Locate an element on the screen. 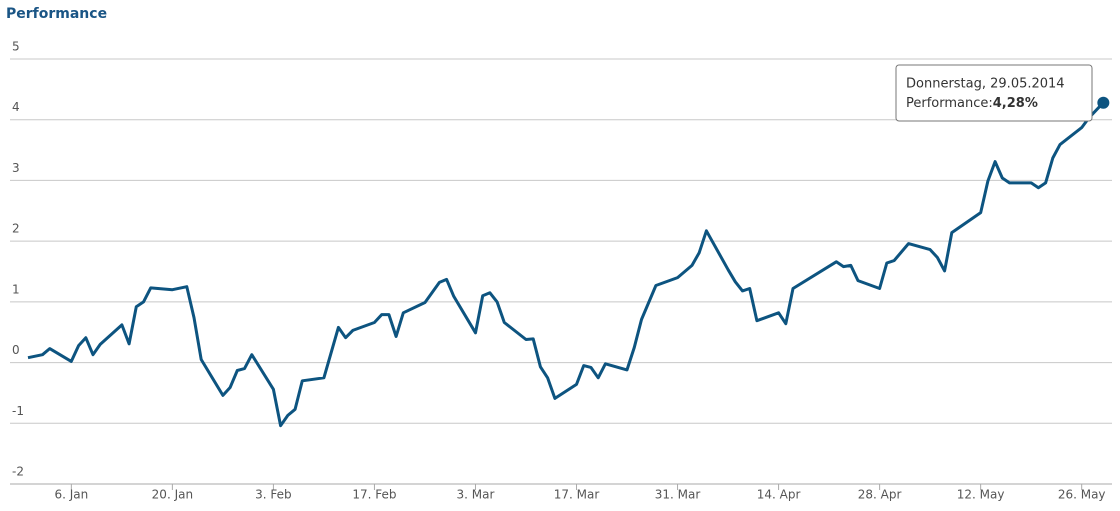  x-tick-label: 3. Mar is located at coordinates (476, 495).